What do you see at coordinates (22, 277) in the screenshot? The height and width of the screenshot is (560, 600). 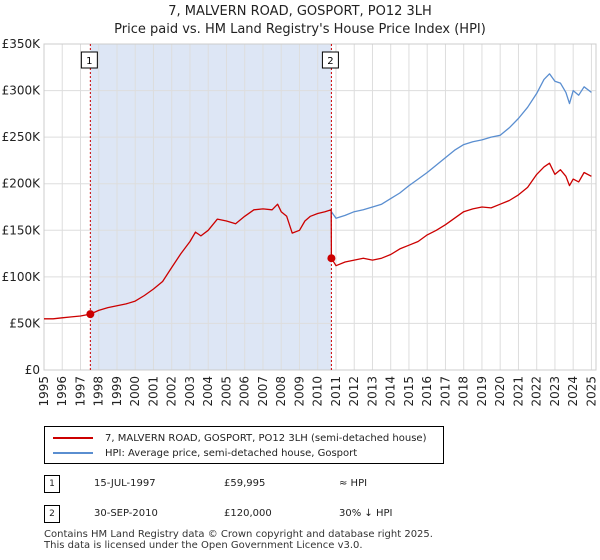 I see `y-tick-label: £100K` at bounding box center [22, 277].